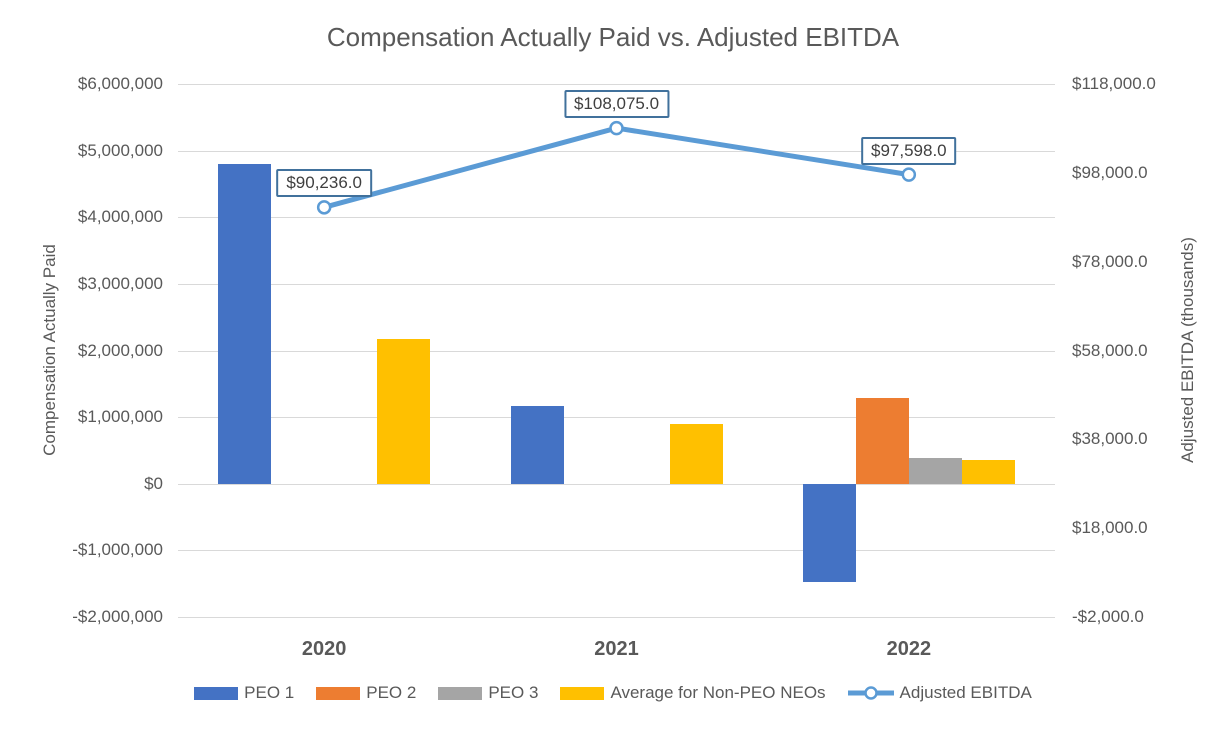  What do you see at coordinates (1110, 350) in the screenshot?
I see `y2-axis-tick-label: $58,000.0` at bounding box center [1110, 350].